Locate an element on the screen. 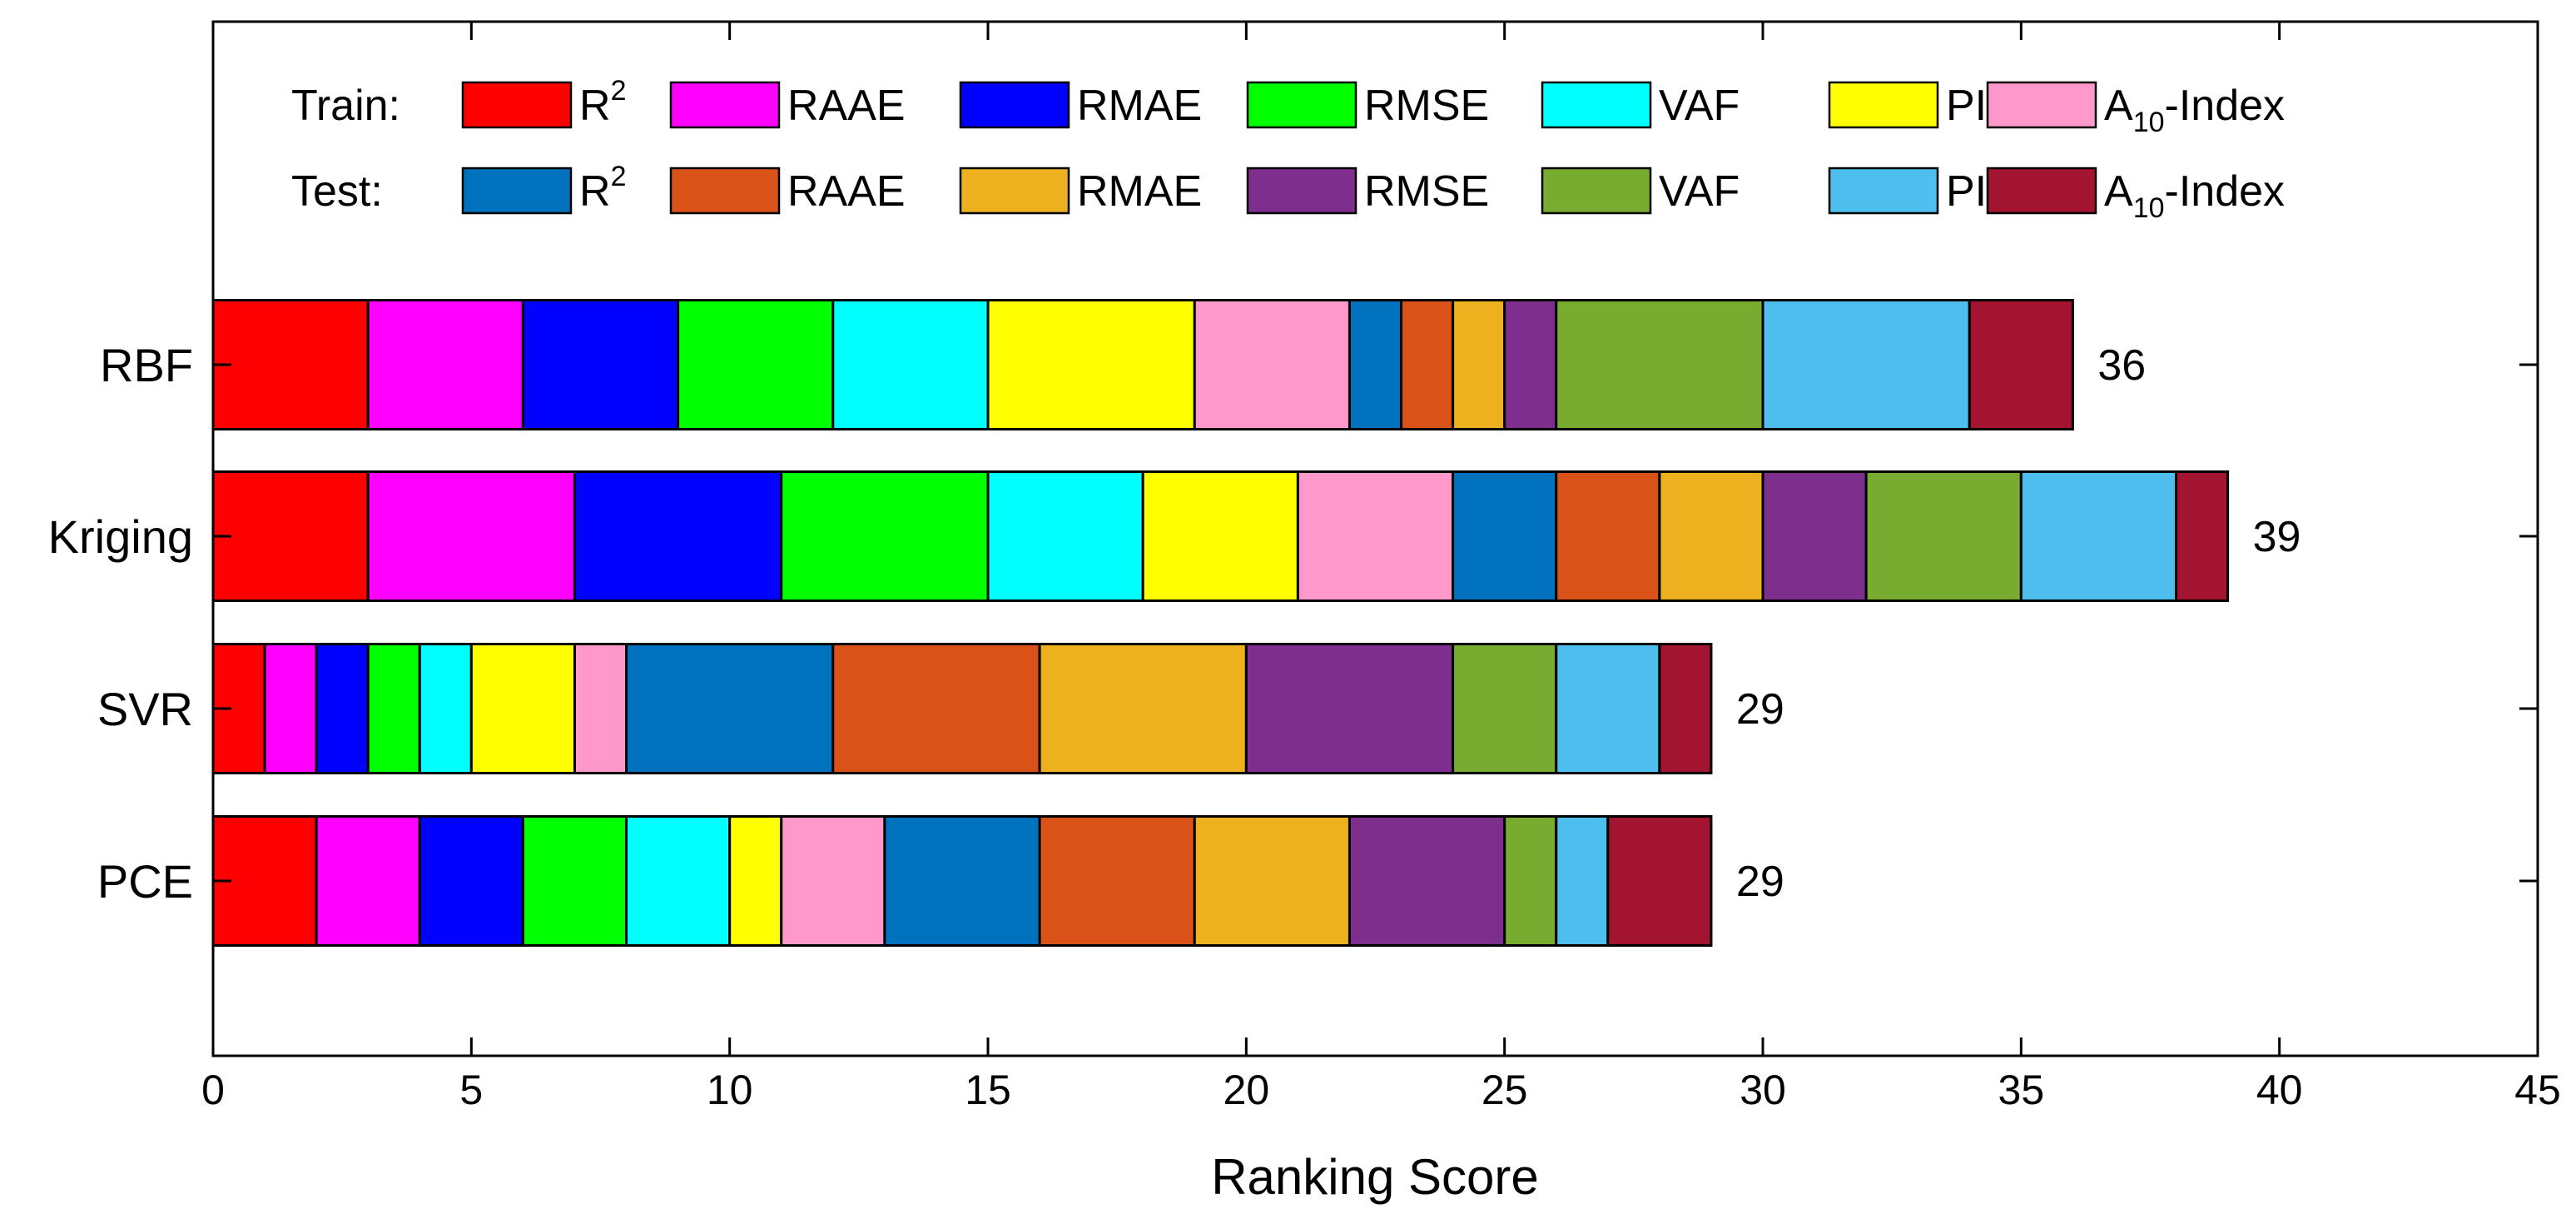 The height and width of the screenshot is (1219, 2576). x-tick-label: 10 is located at coordinates (730, 1090).